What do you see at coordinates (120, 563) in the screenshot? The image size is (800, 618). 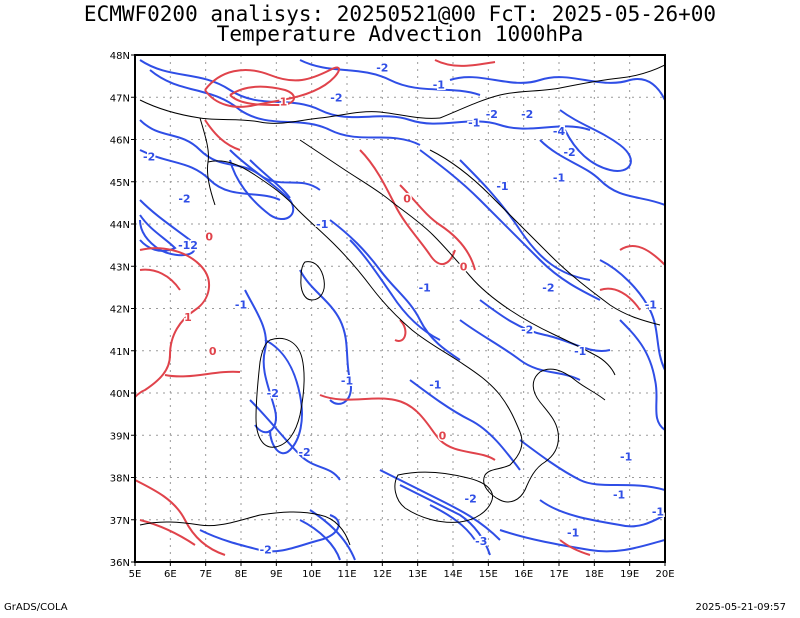 I see `lat-tick-label: 36N` at bounding box center [120, 563].